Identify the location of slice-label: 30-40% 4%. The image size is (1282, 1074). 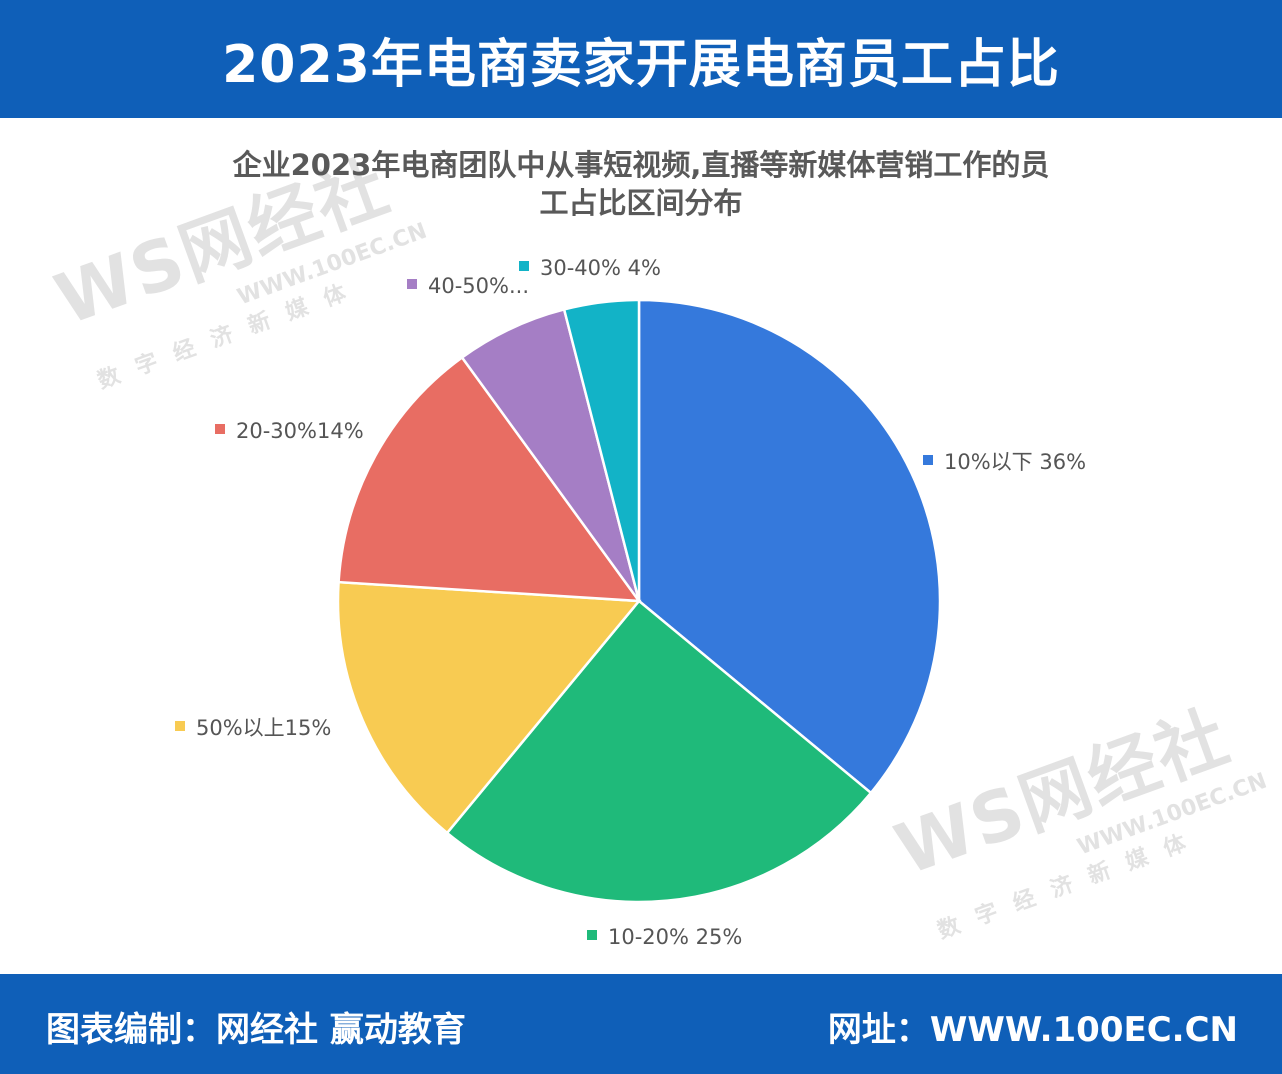
(600, 268).